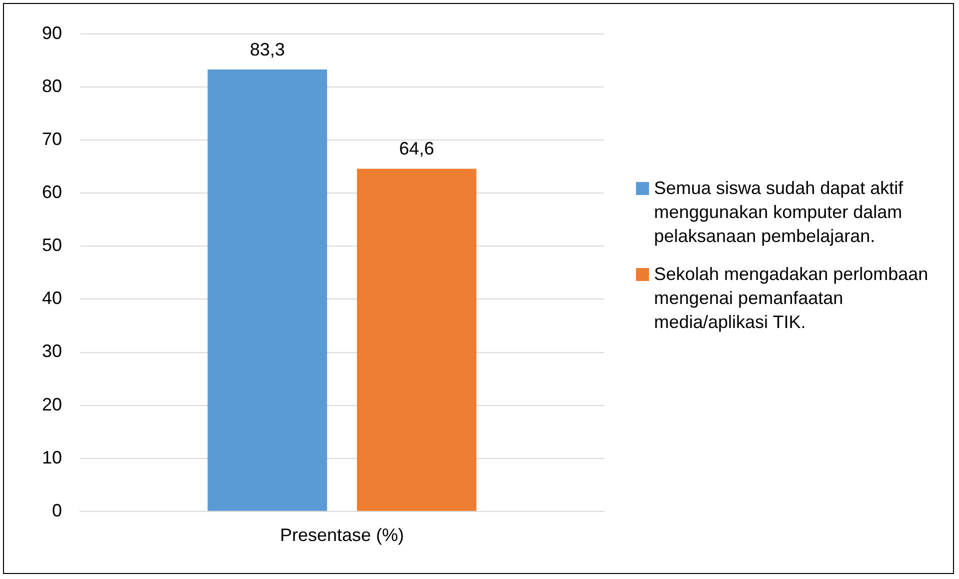 The height and width of the screenshot is (579, 959). What do you see at coordinates (416, 148) in the screenshot?
I see `data-label: 64,6` at bounding box center [416, 148].